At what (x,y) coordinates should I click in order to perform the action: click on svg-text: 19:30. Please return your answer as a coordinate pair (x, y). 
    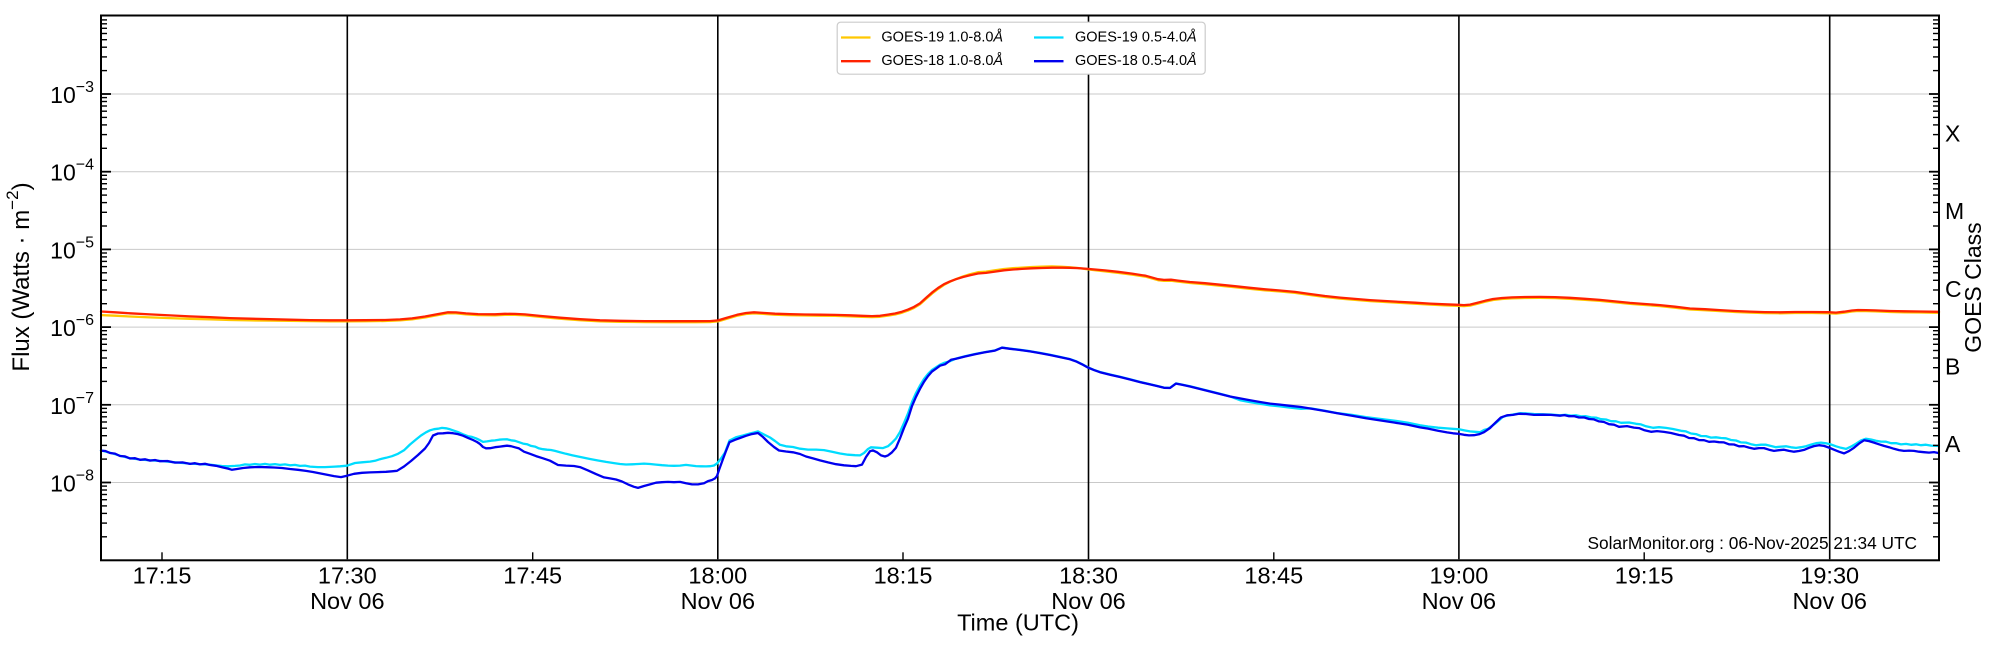
    Looking at the image, I should click on (1829, 576).